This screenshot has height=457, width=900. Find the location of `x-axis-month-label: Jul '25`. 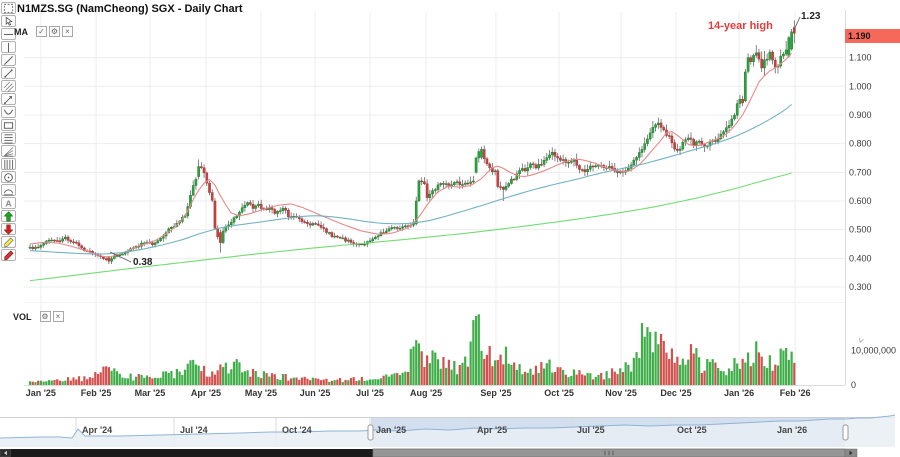

x-axis-month-label: Jul '25 is located at coordinates (370, 393).